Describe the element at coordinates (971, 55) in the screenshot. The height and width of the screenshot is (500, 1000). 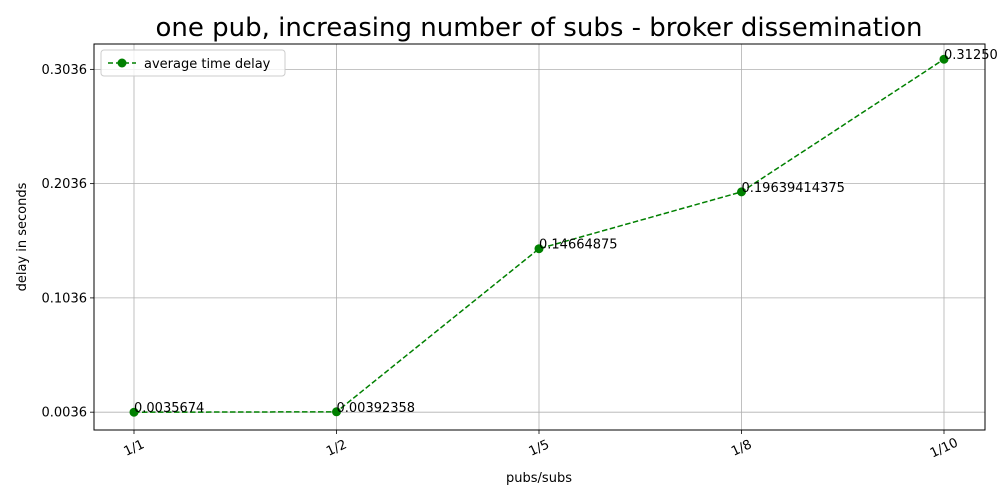
I see `data-label: 0.31250` at that location.